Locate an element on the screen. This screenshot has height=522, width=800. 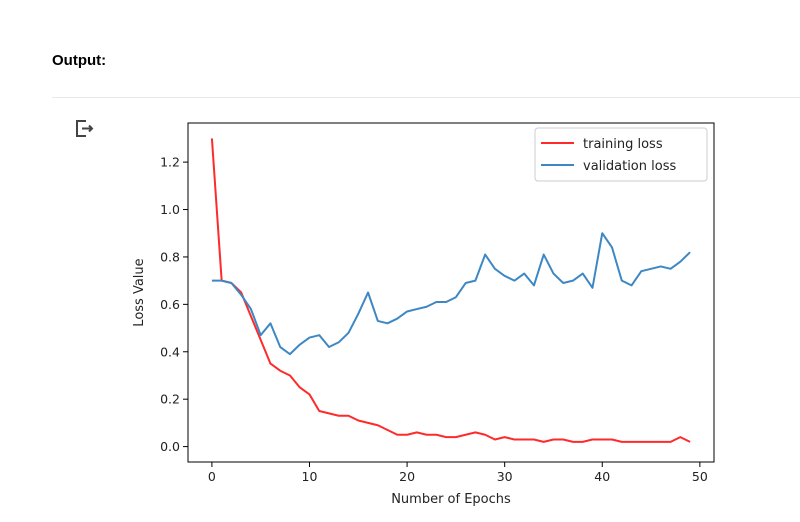
x-axis-label: Number of Epochs is located at coordinates (451, 499).